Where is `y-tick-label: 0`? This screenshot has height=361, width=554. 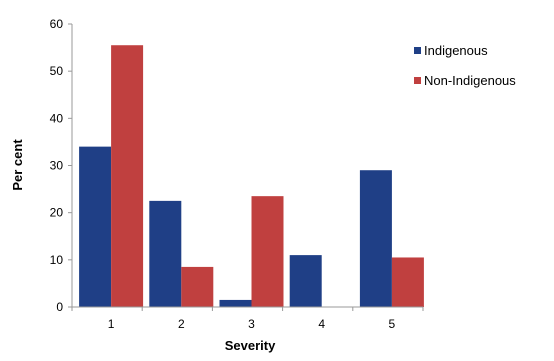
y-tick-label: 0 is located at coordinates (59, 307).